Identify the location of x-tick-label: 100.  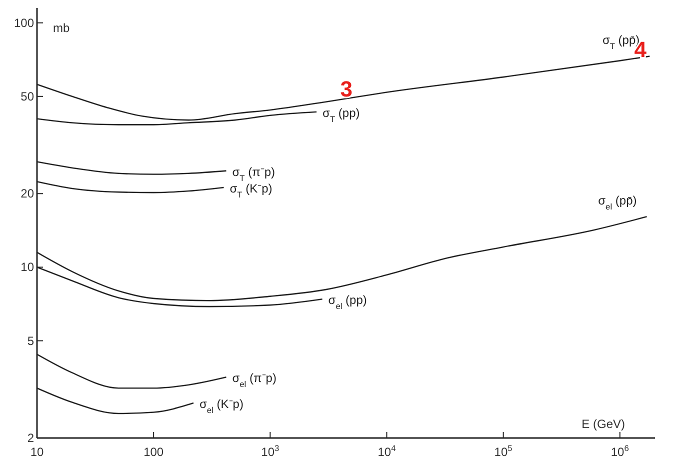
(154, 452).